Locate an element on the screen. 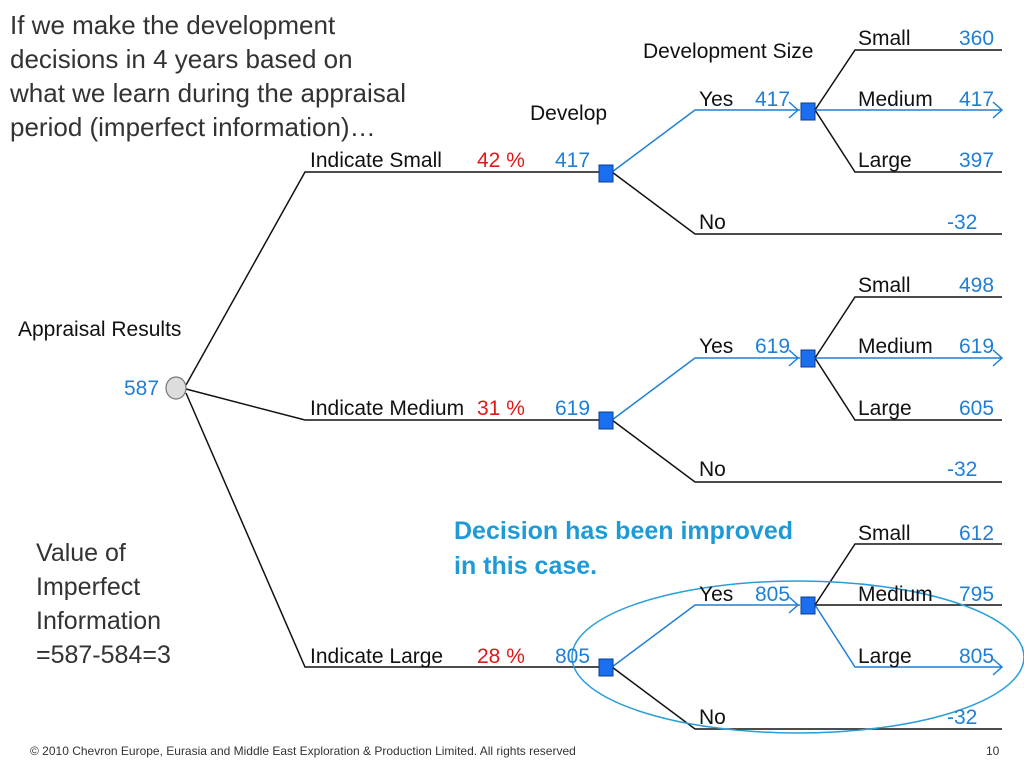 The height and width of the screenshot is (768, 1024). branch-value: 805 is located at coordinates (572, 656).